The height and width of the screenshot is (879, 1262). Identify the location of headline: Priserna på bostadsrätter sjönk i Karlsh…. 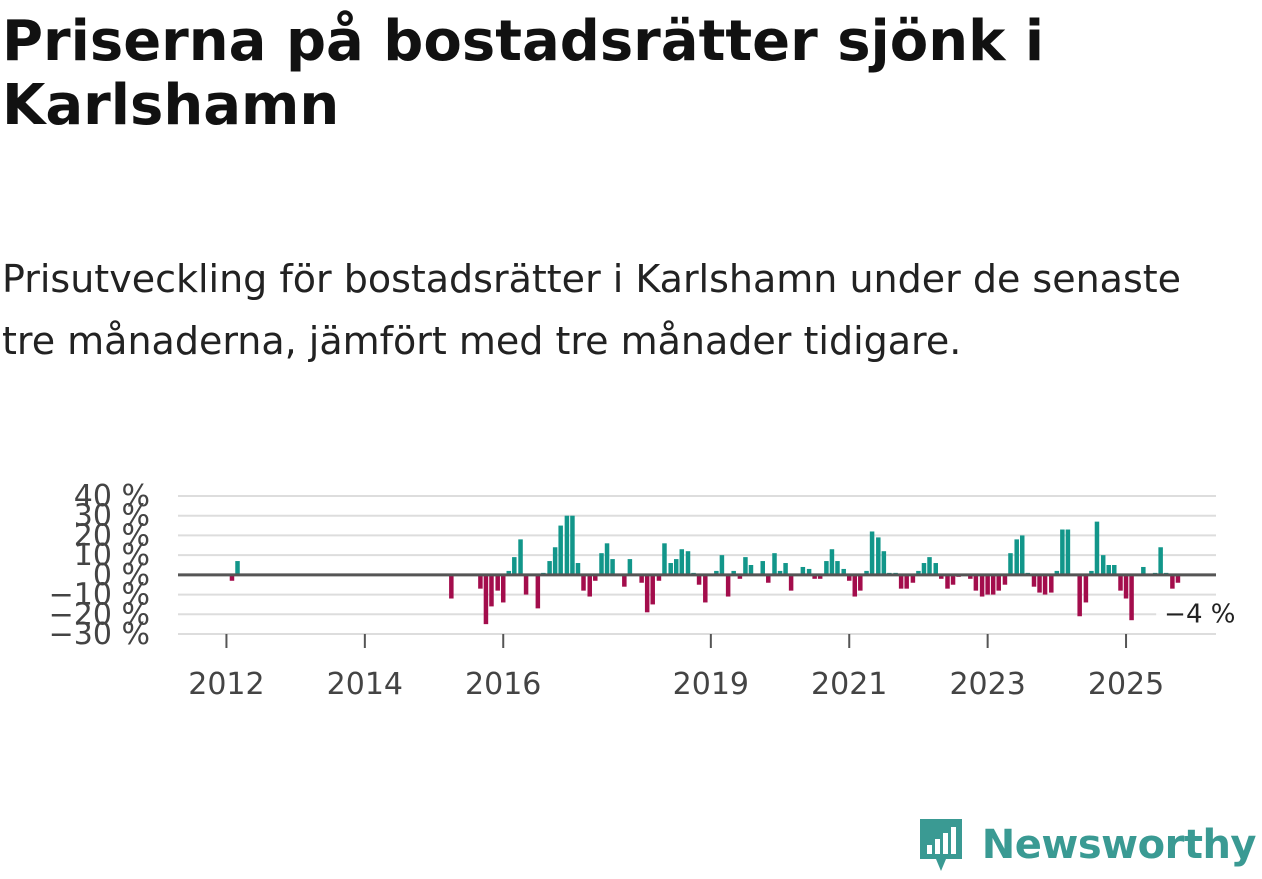
(523, 73).